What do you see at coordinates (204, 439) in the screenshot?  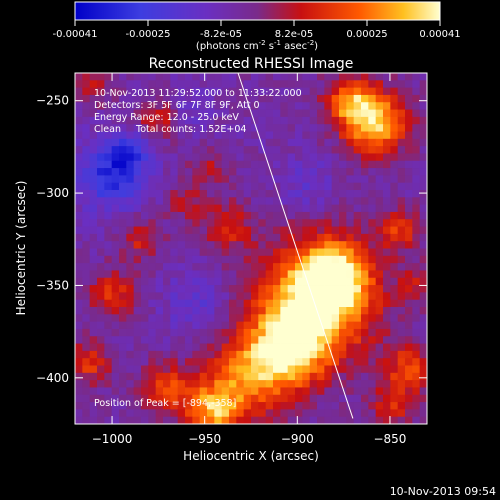 I see `x-tick-label: −950` at bounding box center [204, 439].